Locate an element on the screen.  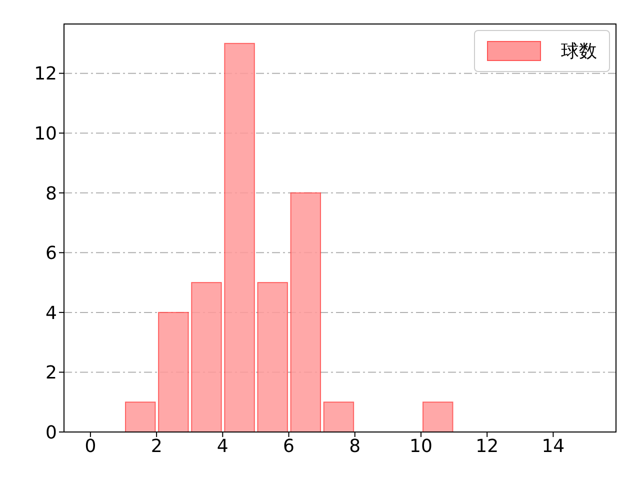
x-tick-label: 0 is located at coordinates (90, 446).